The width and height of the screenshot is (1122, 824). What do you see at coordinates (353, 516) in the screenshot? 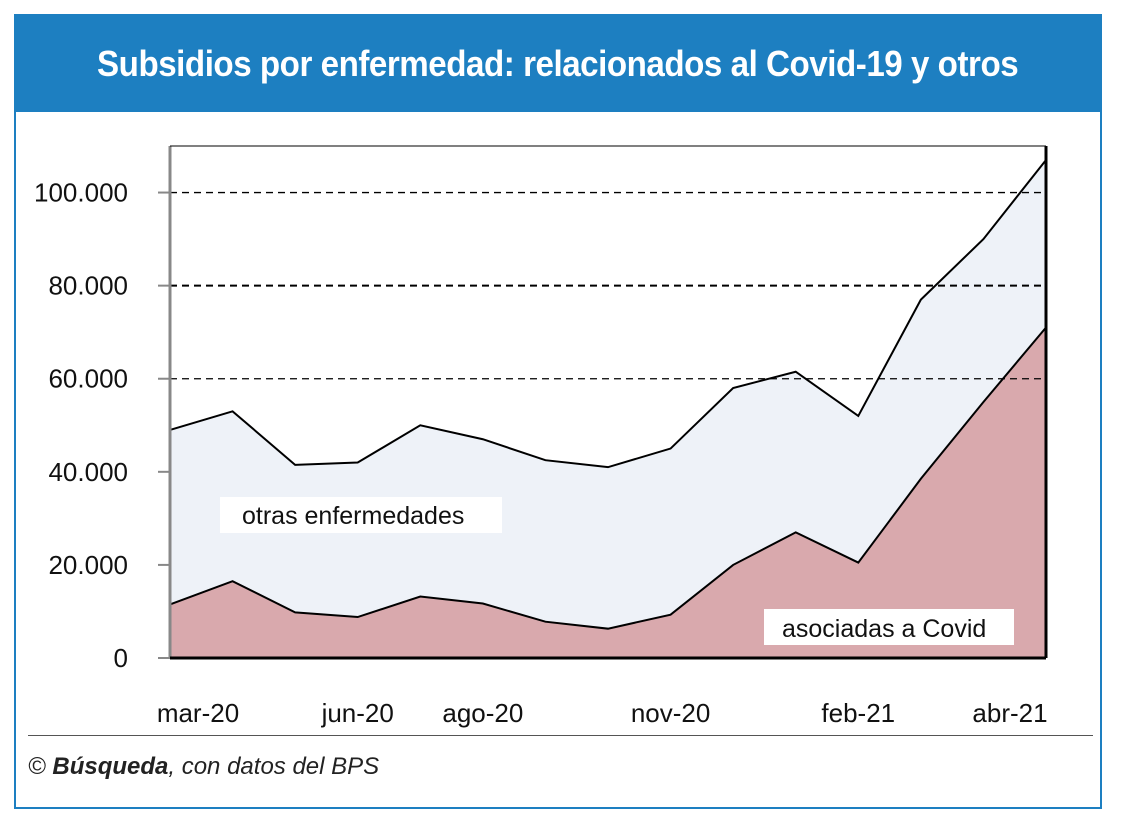
I see `series-label-otras: otras enfermedades` at bounding box center [353, 516].